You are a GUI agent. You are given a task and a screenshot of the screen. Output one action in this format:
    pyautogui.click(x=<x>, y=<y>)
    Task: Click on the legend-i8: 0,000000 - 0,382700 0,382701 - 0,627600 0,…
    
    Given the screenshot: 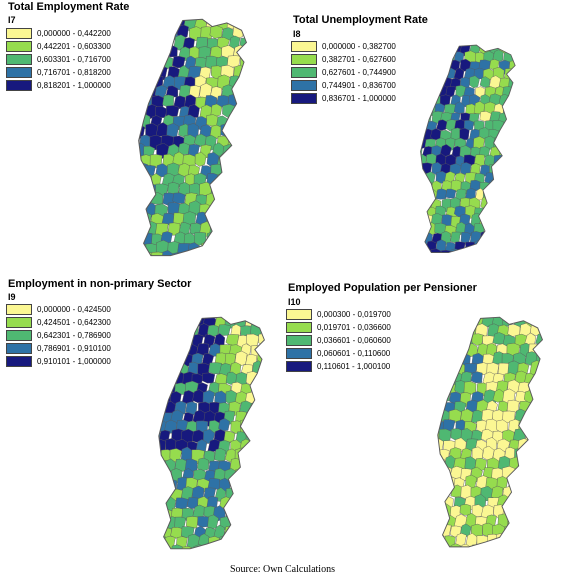 What is the action you would take?
    pyautogui.click(x=356, y=73)
    